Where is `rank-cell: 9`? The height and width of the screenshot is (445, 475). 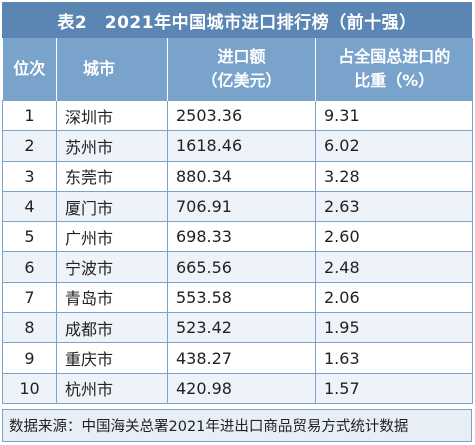 rank-cell: 9 is located at coordinates (29, 358).